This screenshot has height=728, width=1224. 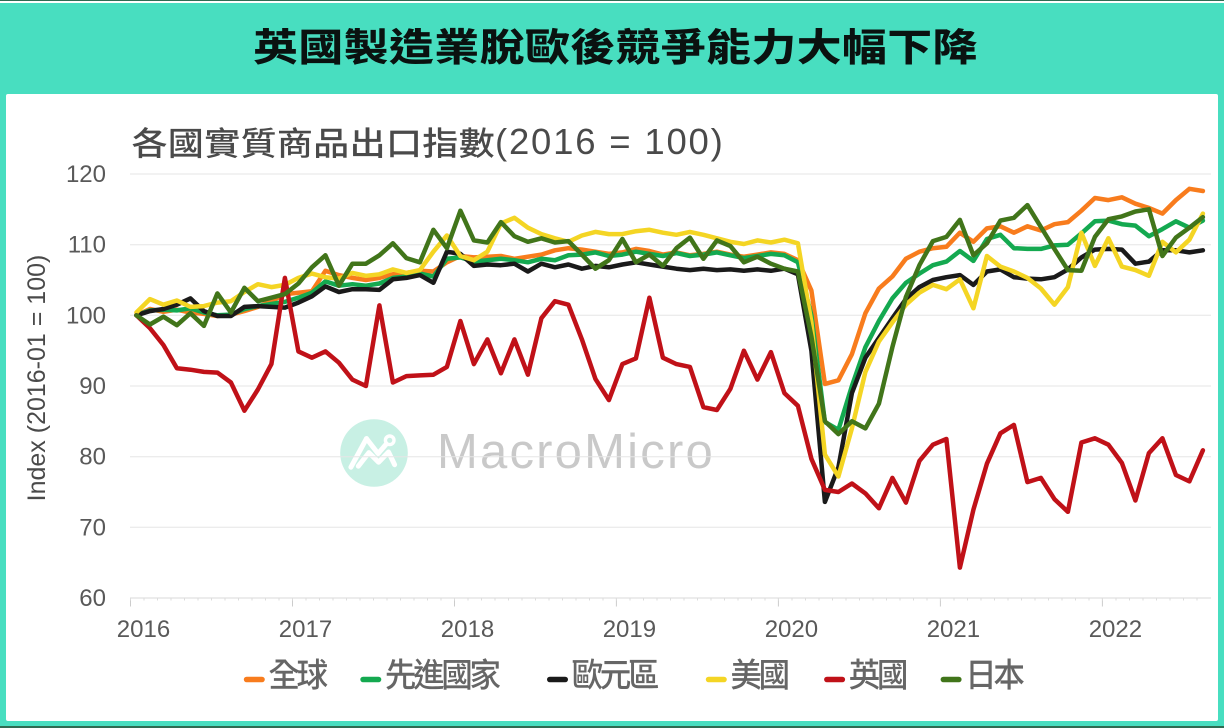 I want to click on svg-text: 80, so click(x=92, y=457).